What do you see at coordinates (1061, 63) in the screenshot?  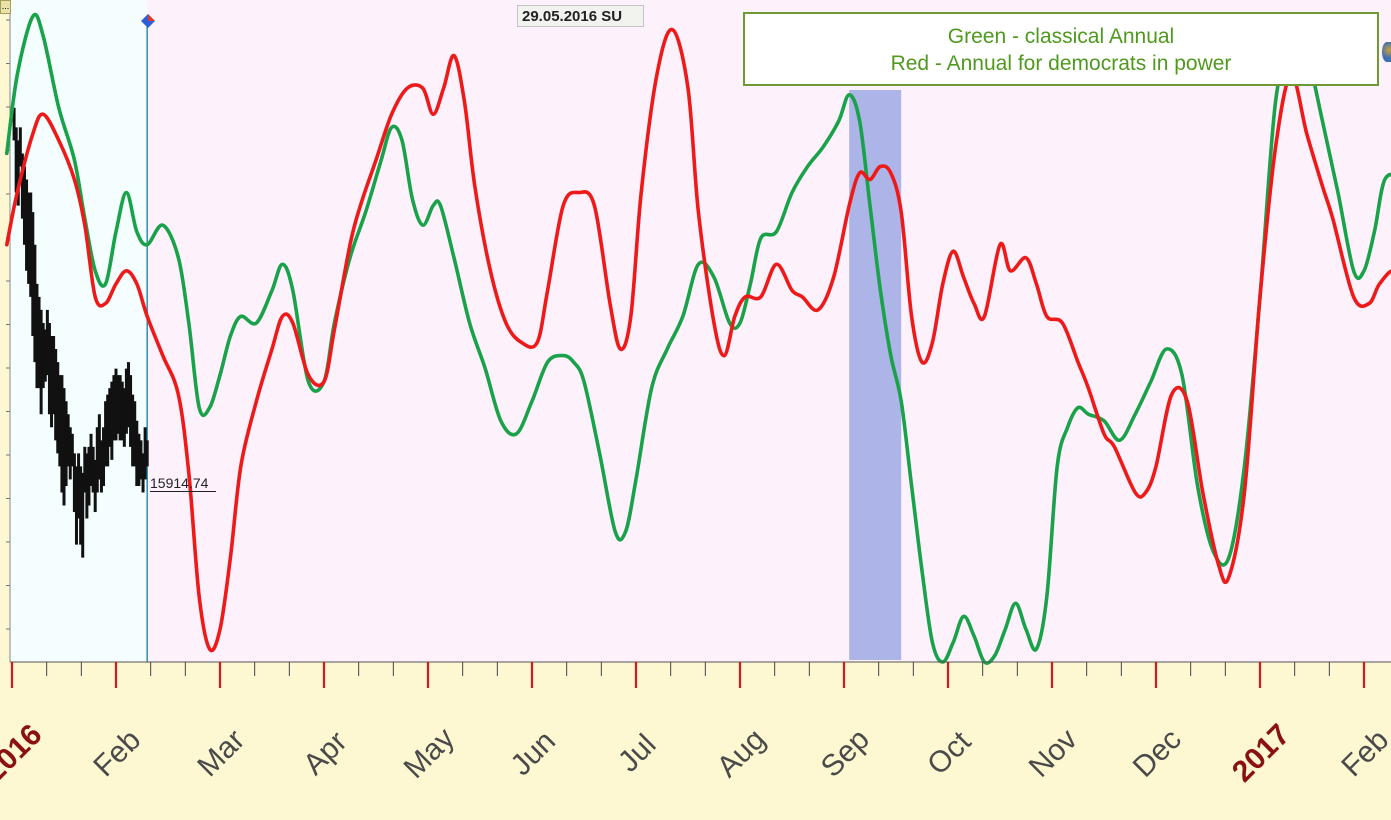 I see `legend-entry-red: Red - Annual for democrats in power` at bounding box center [1061, 63].